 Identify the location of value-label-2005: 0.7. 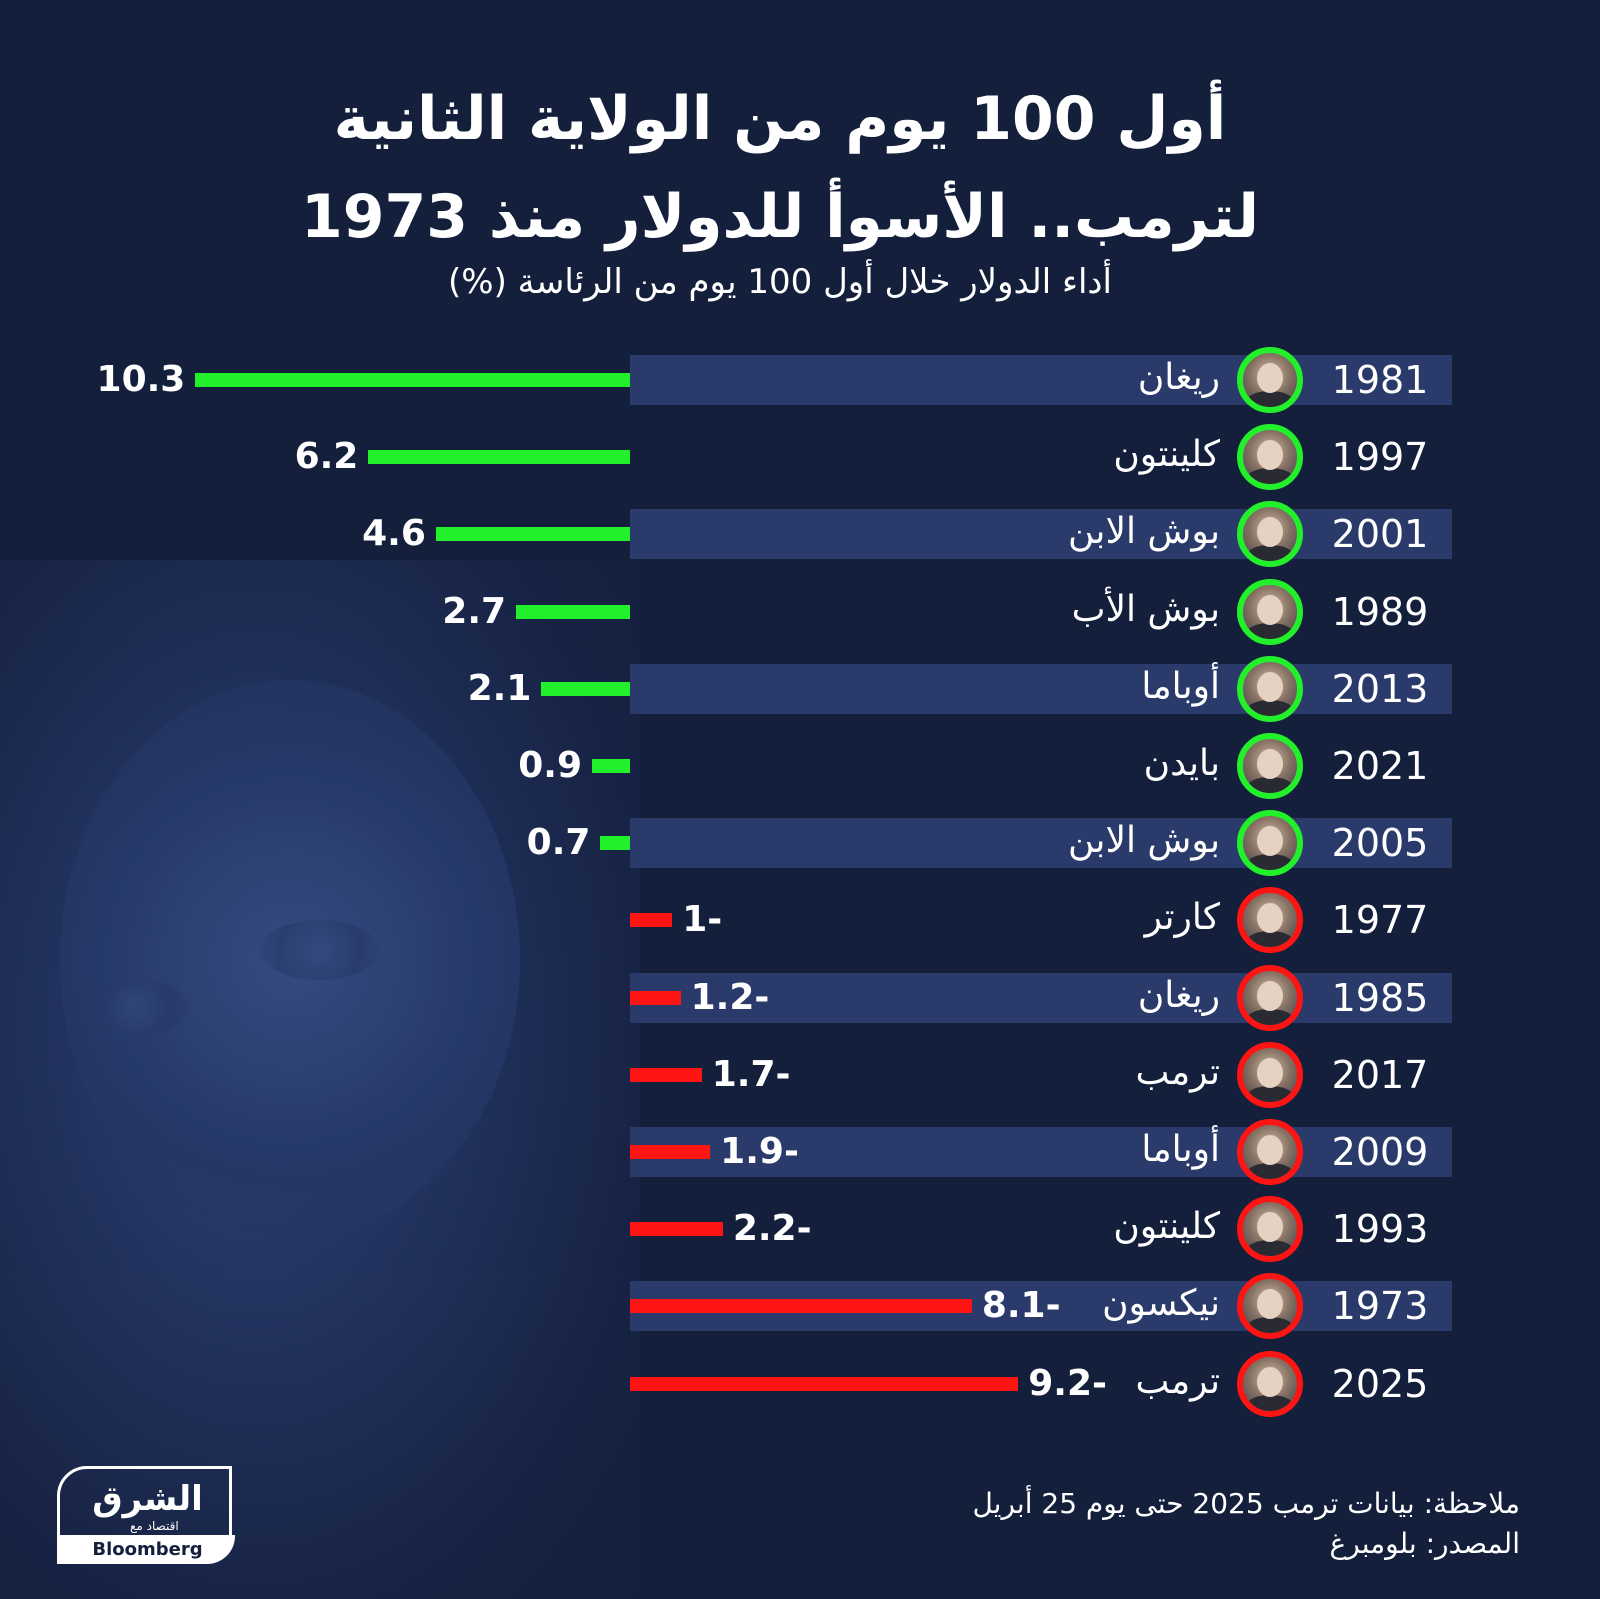
(558, 843).